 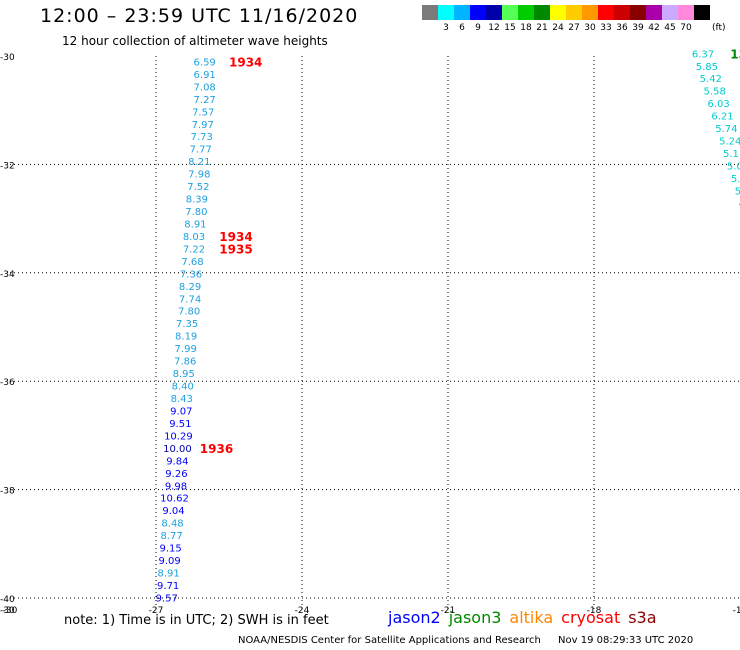 What do you see at coordinates (638, 28) in the screenshot?
I see `legend-label: 39` at bounding box center [638, 28].